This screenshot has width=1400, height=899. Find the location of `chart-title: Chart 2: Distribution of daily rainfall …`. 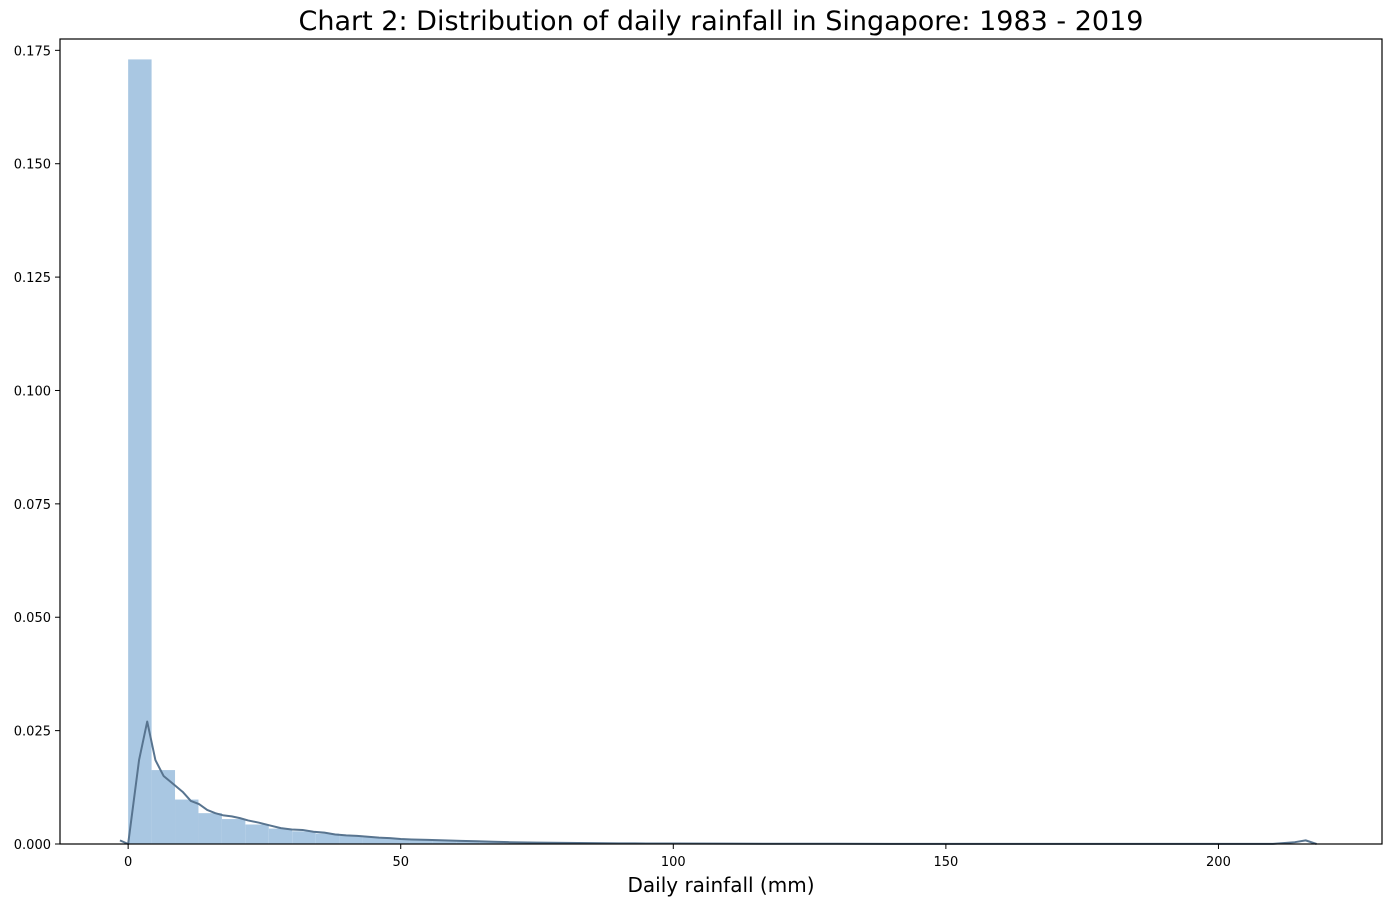

chart-title: Chart 2: Distribution of daily rainfall … is located at coordinates (721, 21).